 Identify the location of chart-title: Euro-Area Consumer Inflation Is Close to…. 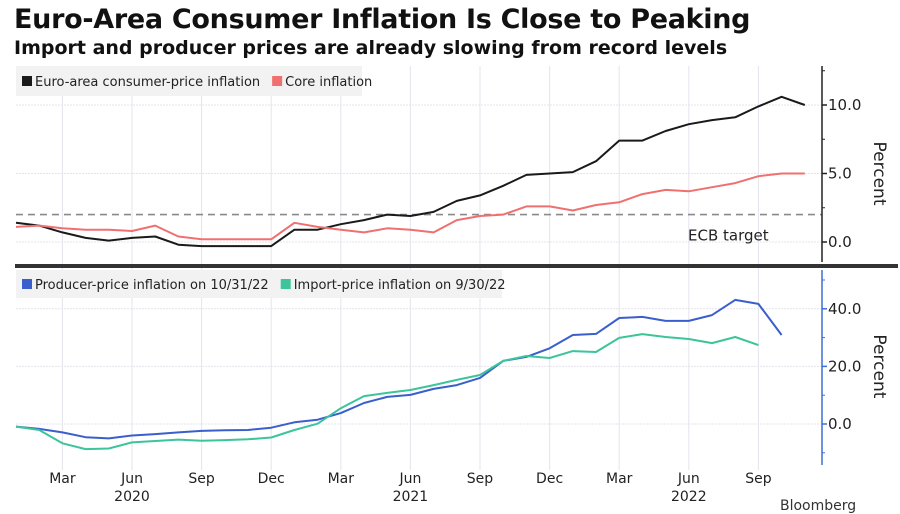
(382, 19).